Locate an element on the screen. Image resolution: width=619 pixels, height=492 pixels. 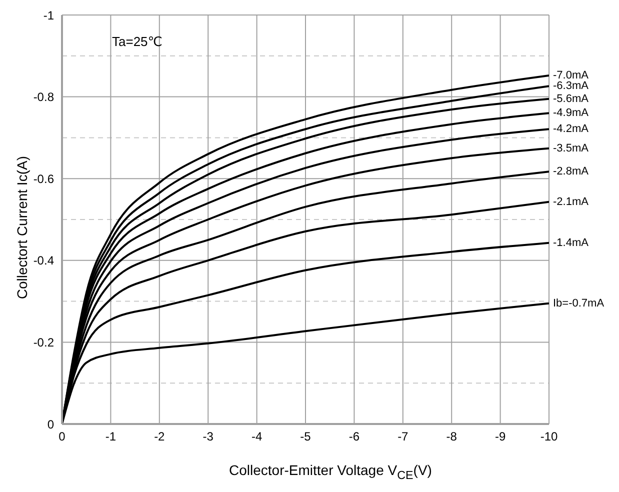
y-tick-label: 0 is located at coordinates (50, 424).